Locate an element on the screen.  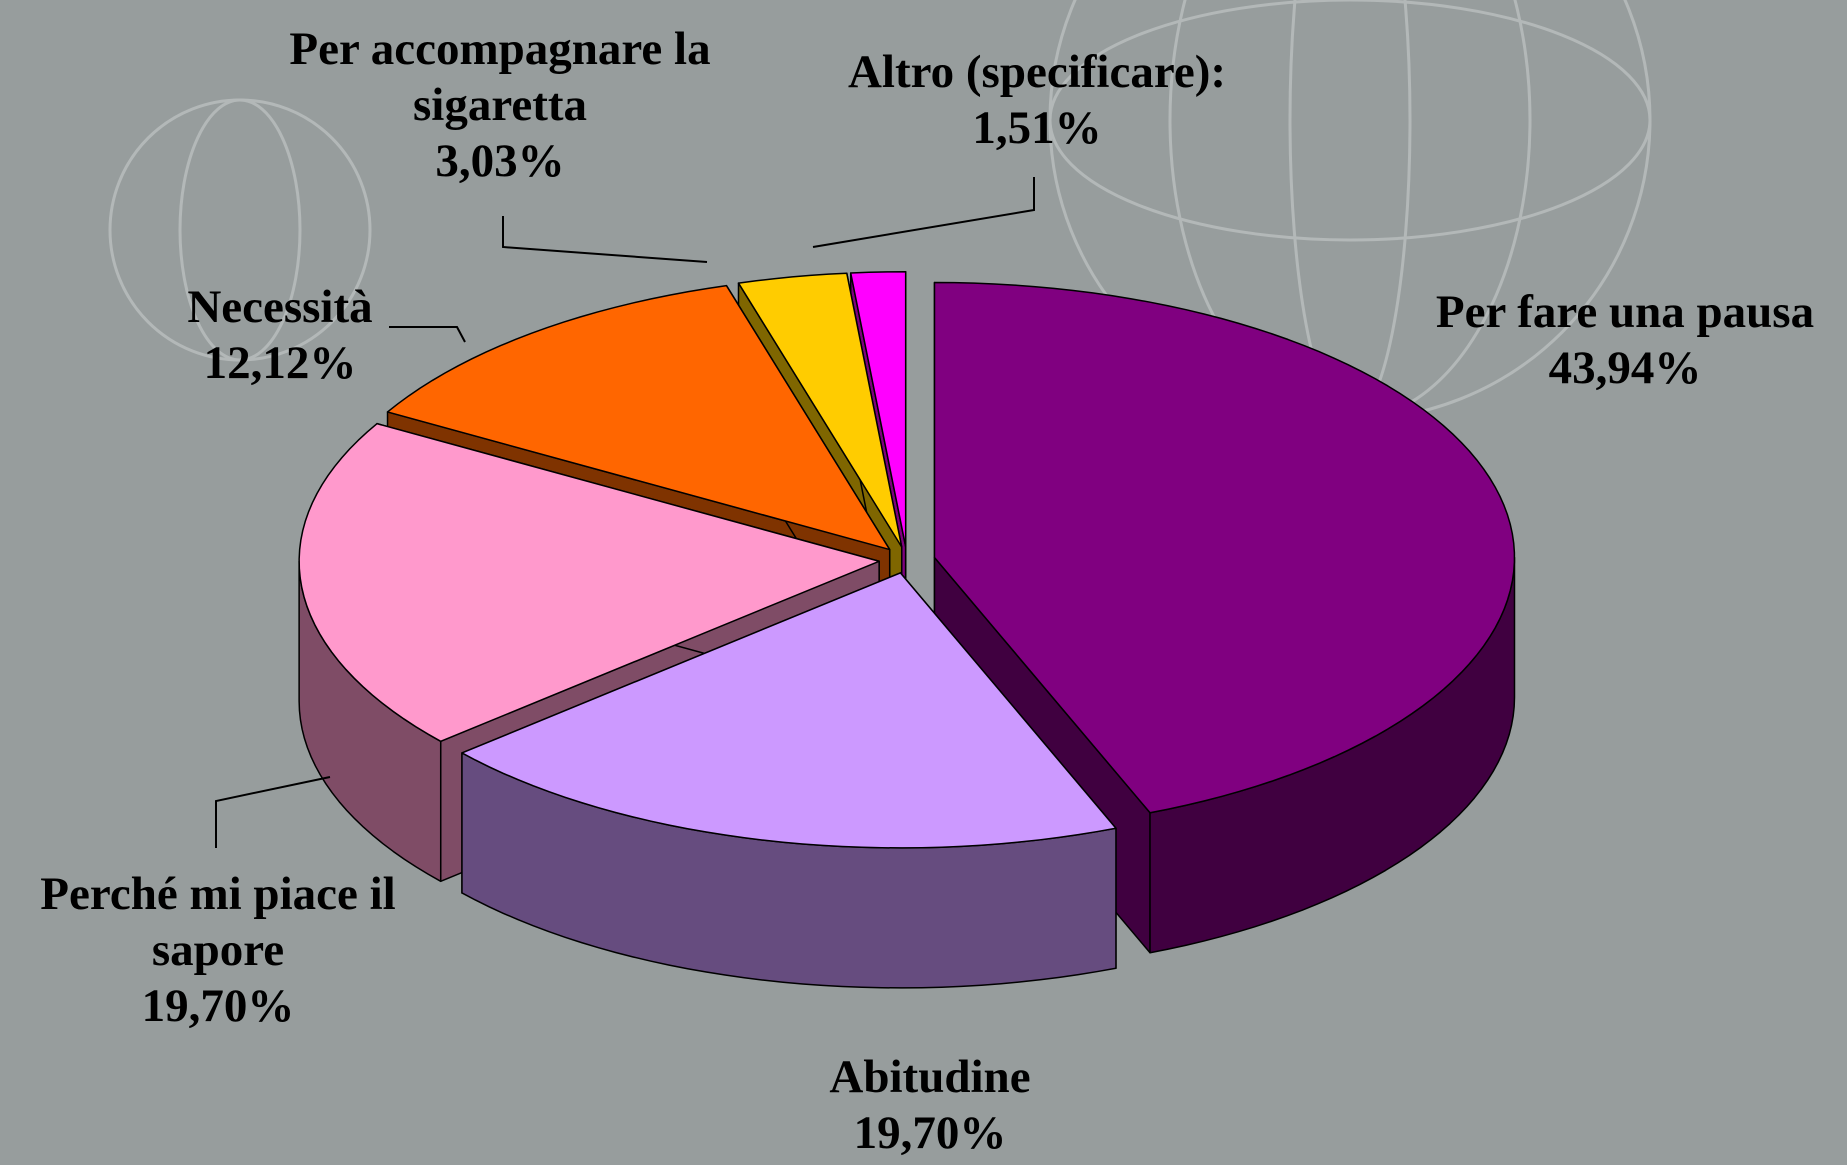
slice-label: Altro (specificare): 1,51% is located at coordinates (1037, 100).